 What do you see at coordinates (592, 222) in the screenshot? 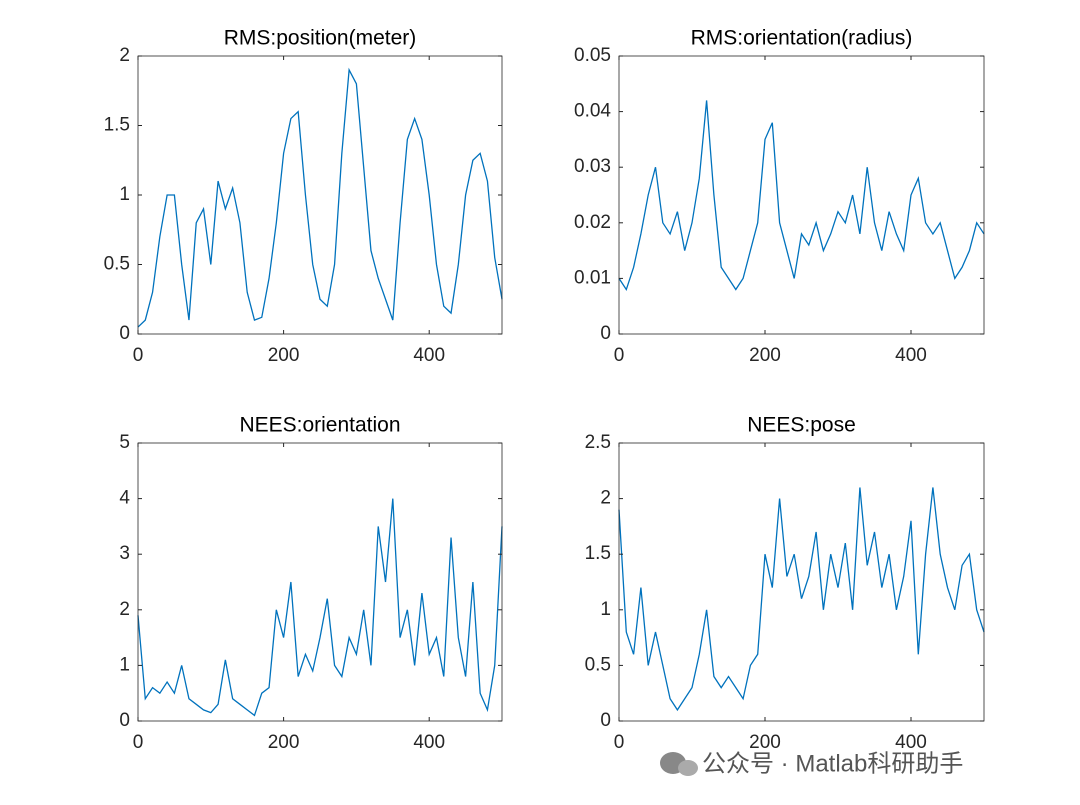
I see `y-tick-label: 0.02` at bounding box center [592, 222].